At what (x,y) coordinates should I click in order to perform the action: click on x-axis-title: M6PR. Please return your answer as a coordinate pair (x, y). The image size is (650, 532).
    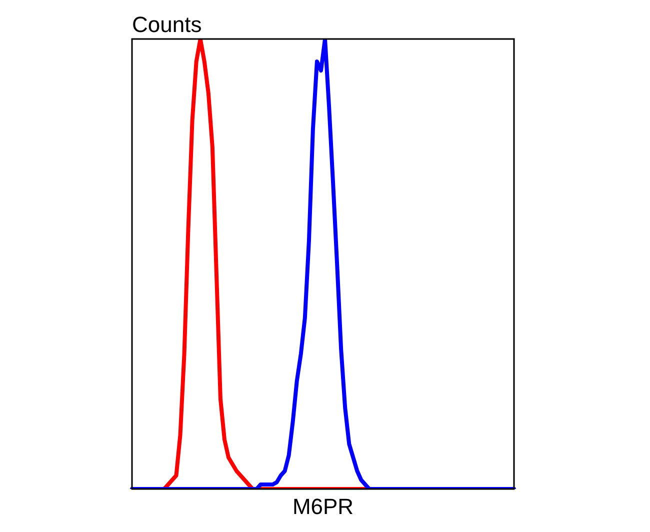
    Looking at the image, I should click on (323, 507).